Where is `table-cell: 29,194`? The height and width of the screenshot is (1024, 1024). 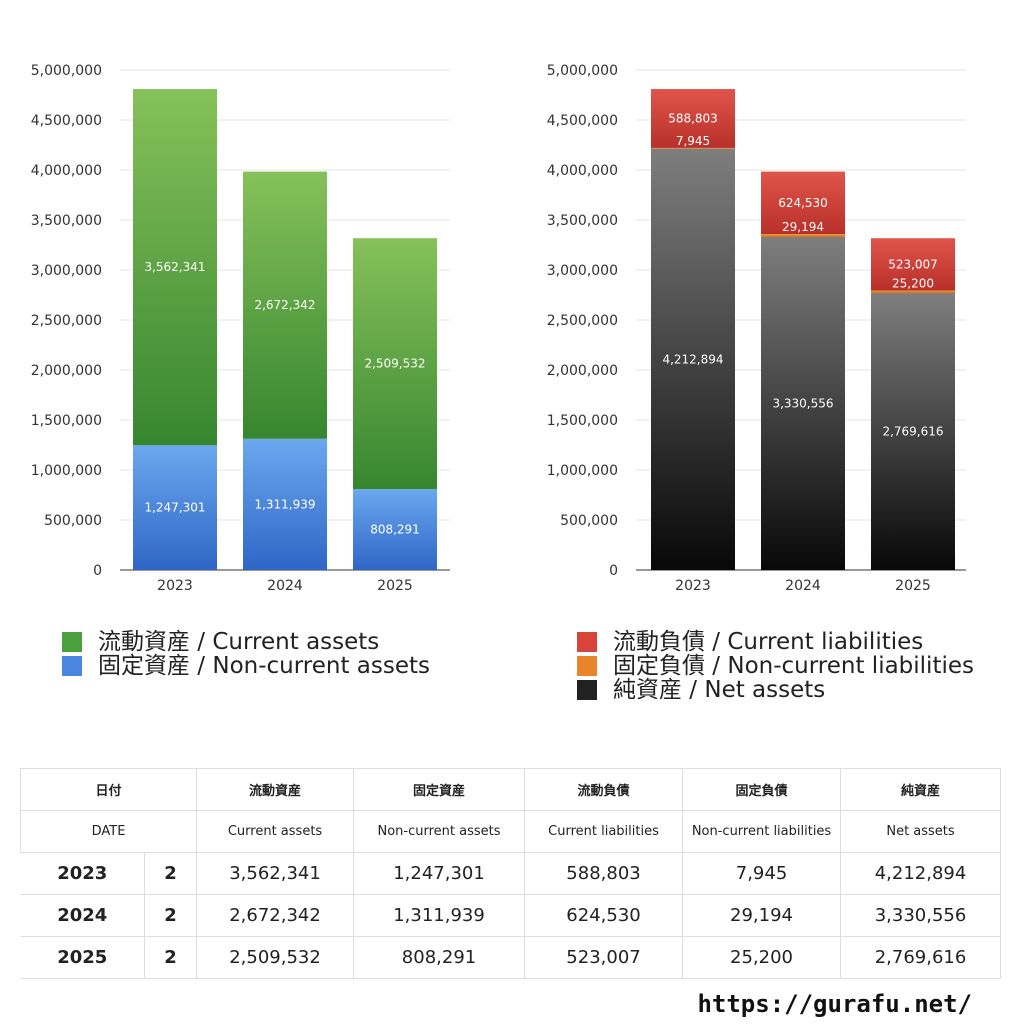 table-cell: 29,194 is located at coordinates (762, 915).